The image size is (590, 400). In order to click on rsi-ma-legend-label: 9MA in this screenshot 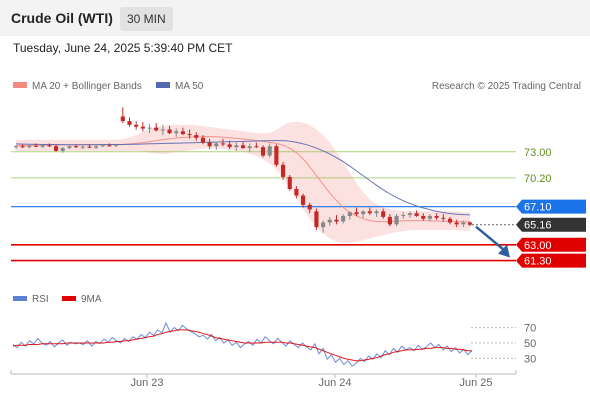, I will do `click(91, 299)`.